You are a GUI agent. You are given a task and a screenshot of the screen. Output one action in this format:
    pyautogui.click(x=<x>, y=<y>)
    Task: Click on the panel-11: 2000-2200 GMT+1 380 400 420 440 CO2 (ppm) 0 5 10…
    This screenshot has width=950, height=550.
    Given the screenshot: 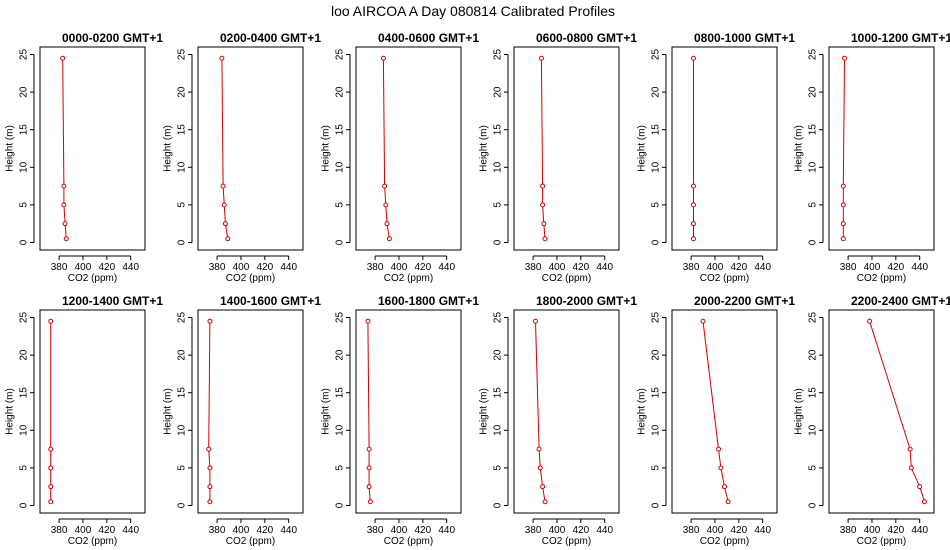 What is the action you would take?
    pyautogui.click(x=716, y=420)
    